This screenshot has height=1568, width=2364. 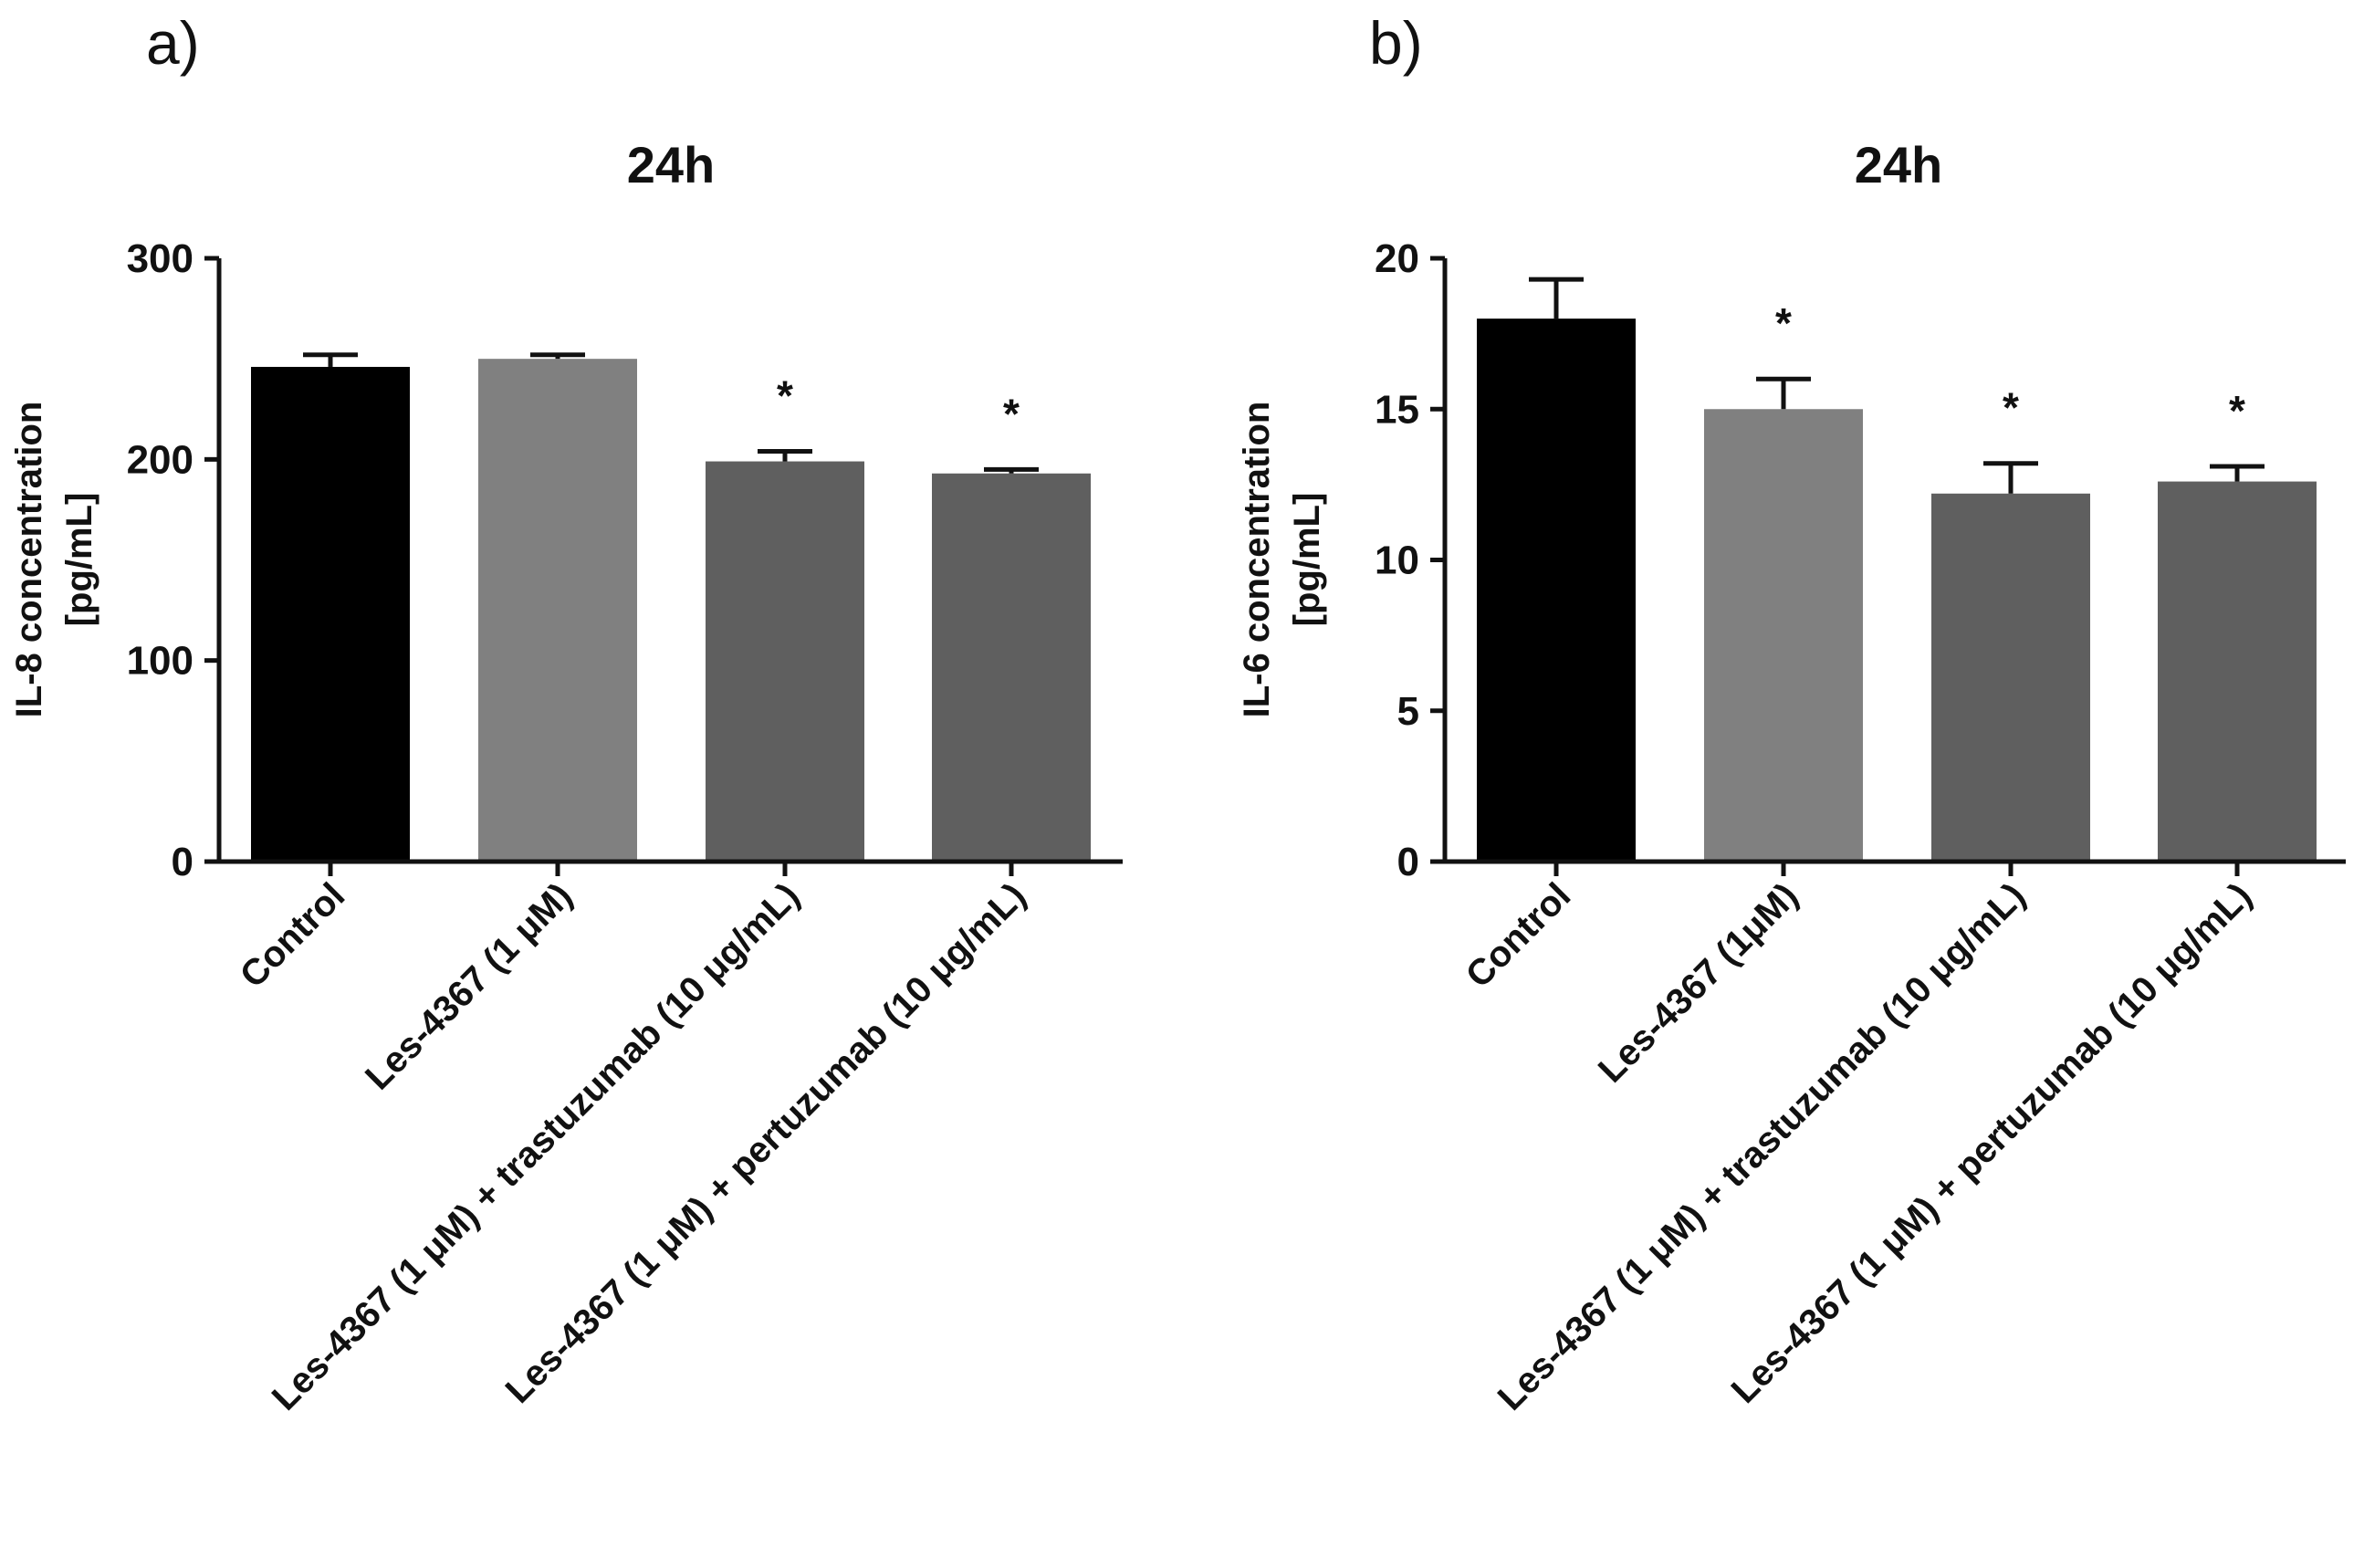 I want to click on y-tick-label: 15, so click(x=1397, y=410).